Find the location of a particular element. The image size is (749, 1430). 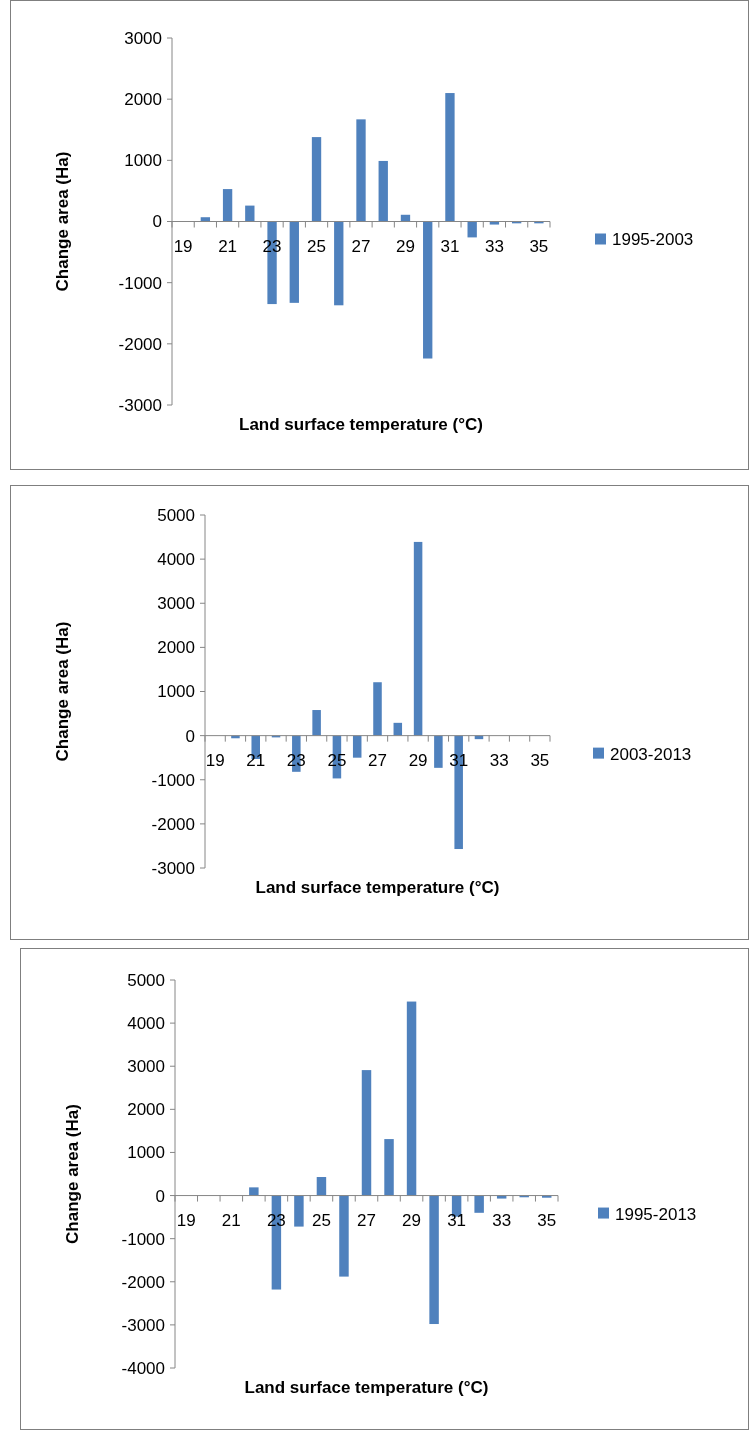

legend-label: 1995-2003 is located at coordinates (653, 240).